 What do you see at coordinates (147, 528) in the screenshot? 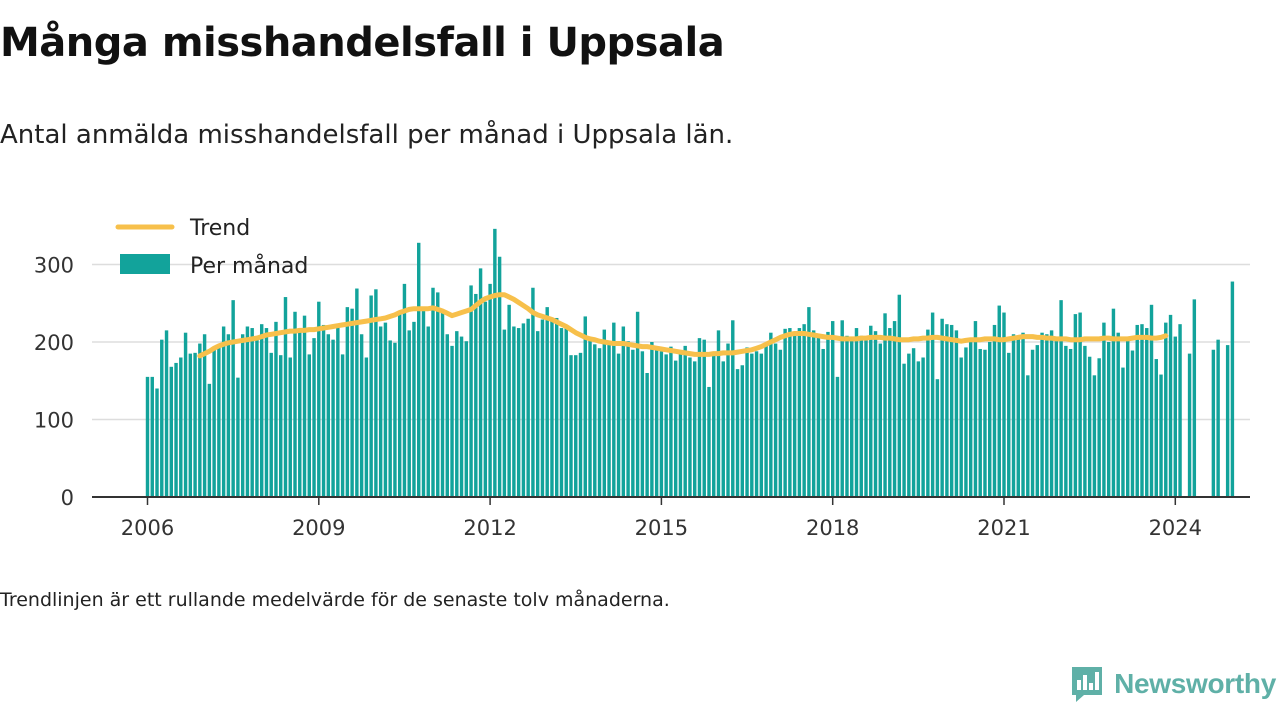
I see `x-tick-label: 2006` at bounding box center [147, 528].